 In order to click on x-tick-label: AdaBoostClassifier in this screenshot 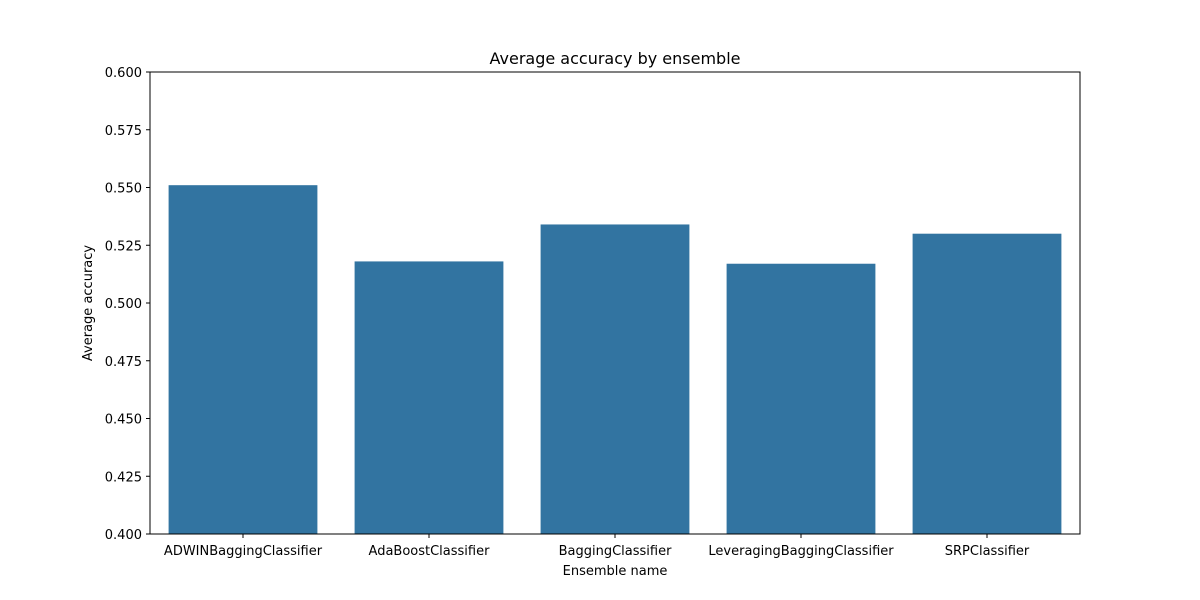, I will do `click(430, 551)`.